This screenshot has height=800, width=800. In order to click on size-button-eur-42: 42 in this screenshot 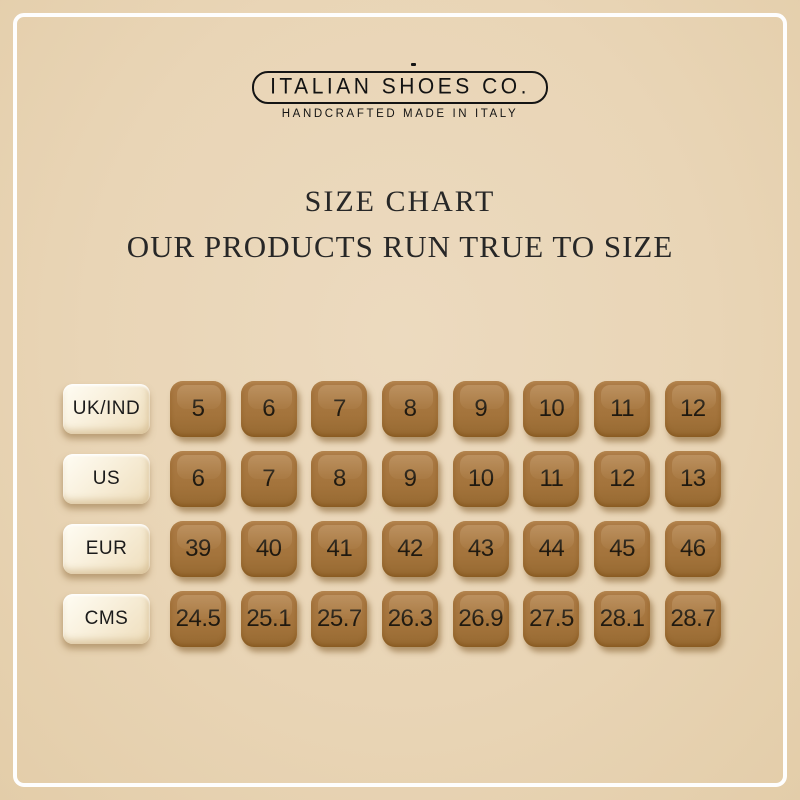, I will do `click(410, 549)`.